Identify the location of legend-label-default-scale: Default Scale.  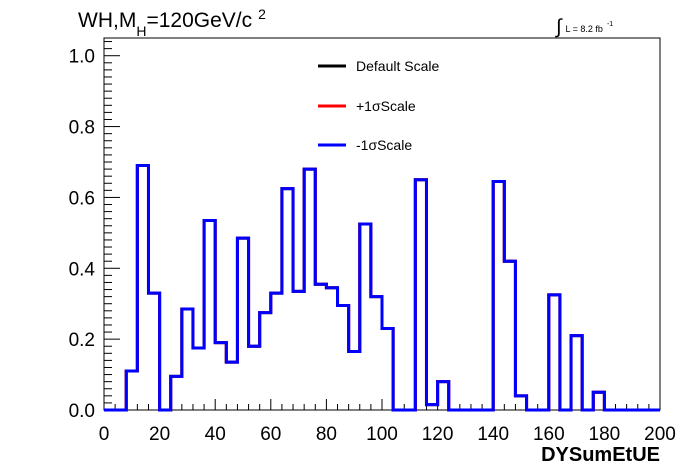
(397, 66).